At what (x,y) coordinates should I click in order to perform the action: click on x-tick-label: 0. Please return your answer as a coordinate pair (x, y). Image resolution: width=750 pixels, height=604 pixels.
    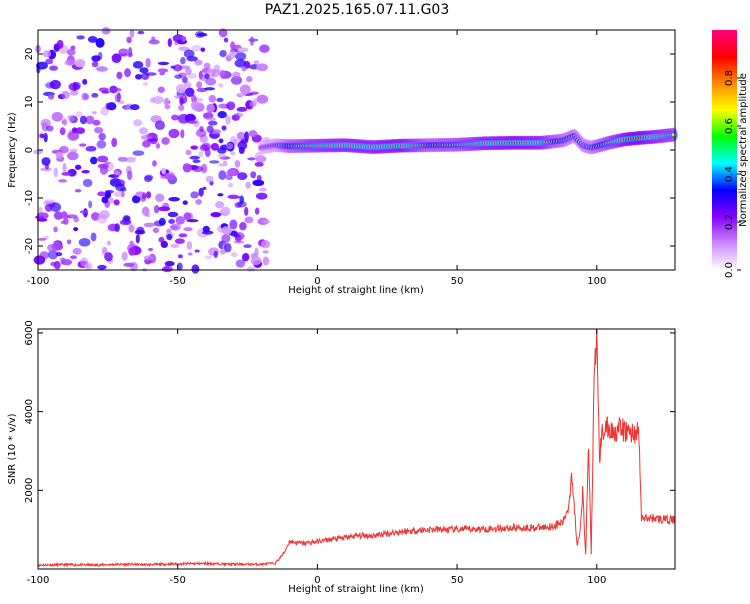
    Looking at the image, I should click on (317, 281).